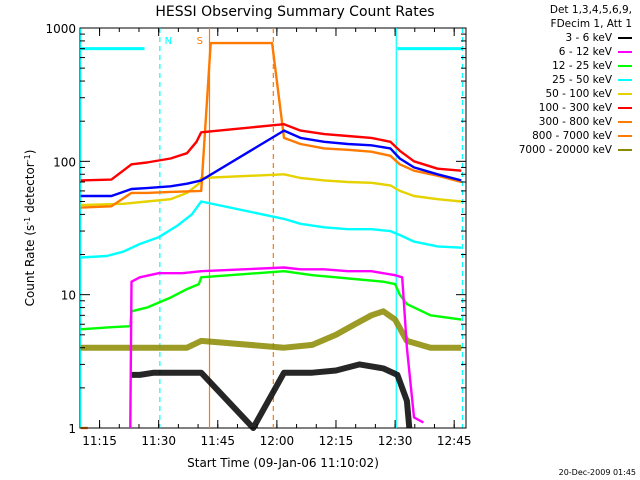  I want to click on legend-item: 3 - 6 keV, so click(598, 38).